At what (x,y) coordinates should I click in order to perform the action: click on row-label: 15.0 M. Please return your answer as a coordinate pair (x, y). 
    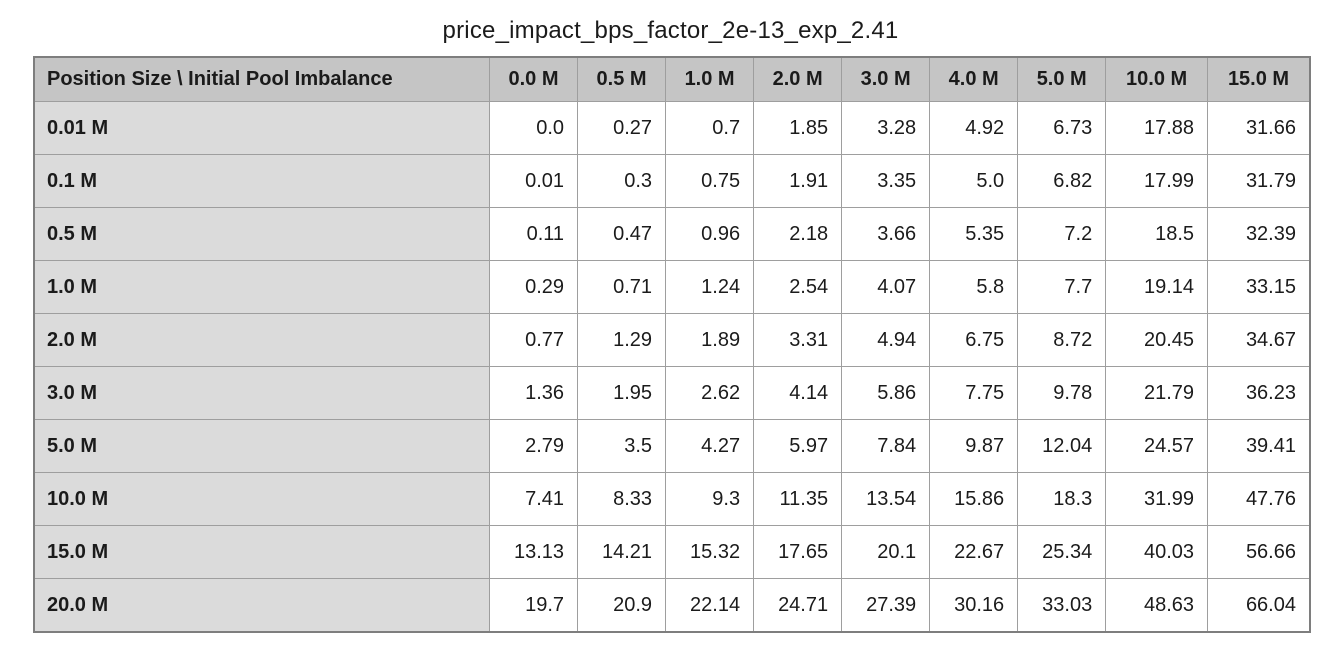
    Looking at the image, I should click on (261, 552).